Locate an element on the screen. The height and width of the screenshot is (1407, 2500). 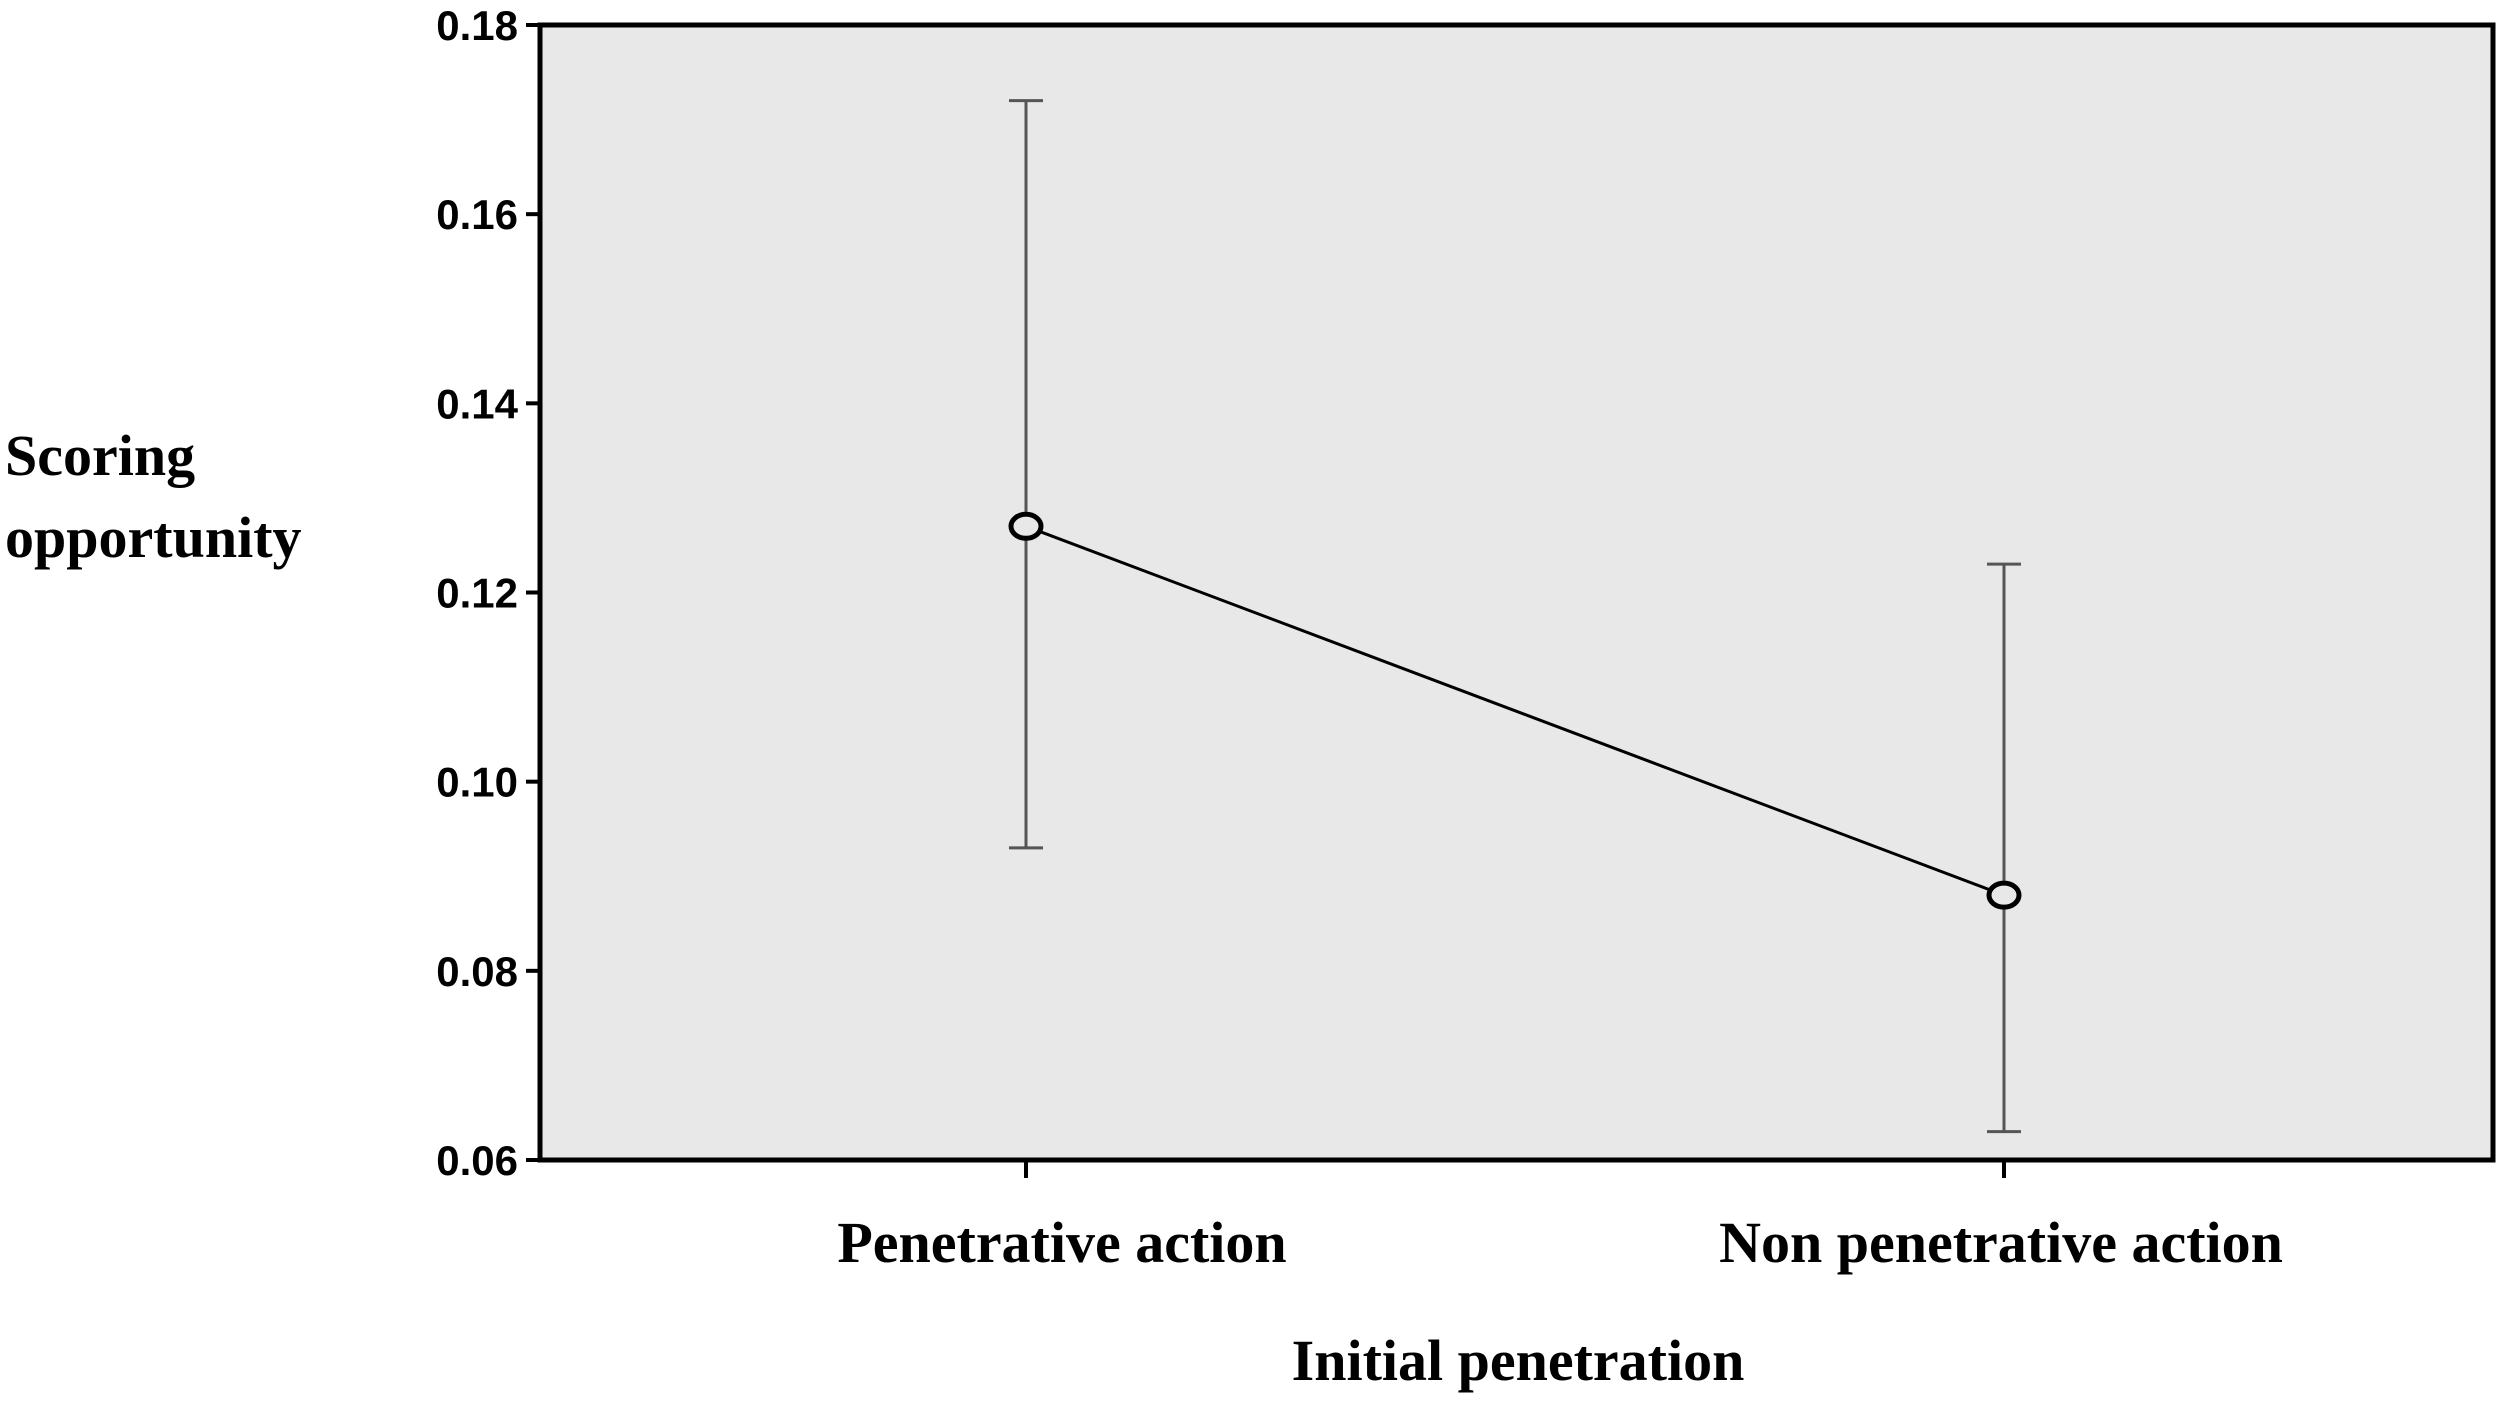
x-axis: Penetrative action Non penetrative action is located at coordinates (1560, 1217).